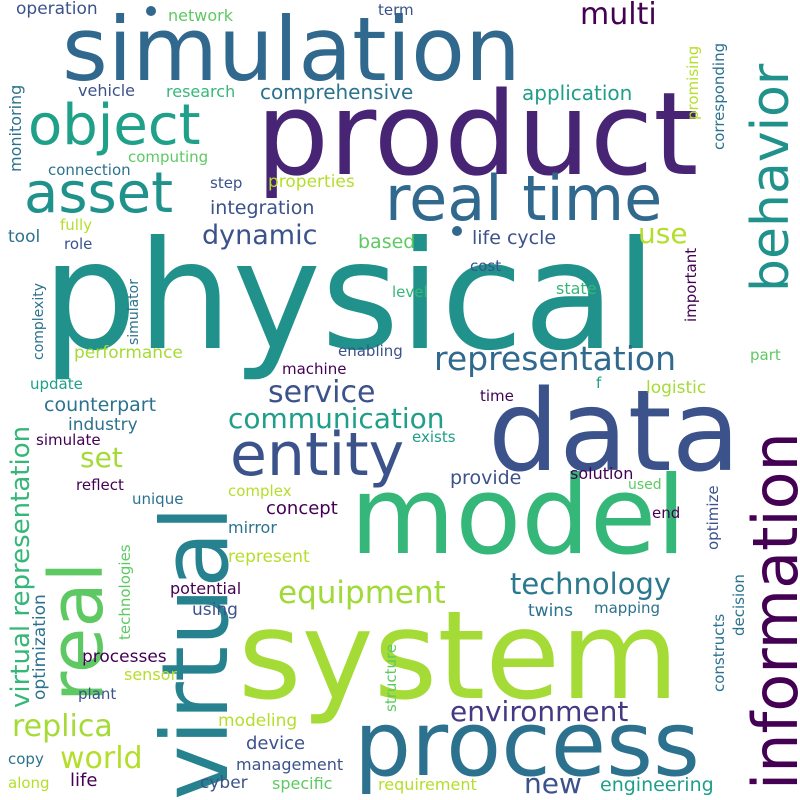 The image size is (800, 800). What do you see at coordinates (719, 96) in the screenshot?
I see `word-corresponding: corresponding` at bounding box center [719, 96].